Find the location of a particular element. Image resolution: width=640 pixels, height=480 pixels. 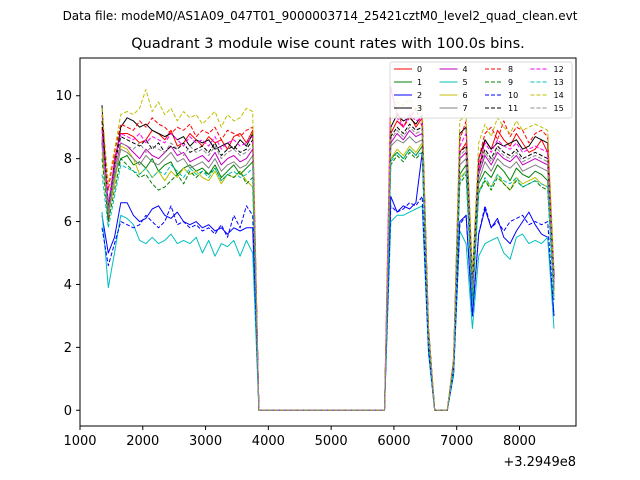

y-tick-label: 0 is located at coordinates (68, 411).